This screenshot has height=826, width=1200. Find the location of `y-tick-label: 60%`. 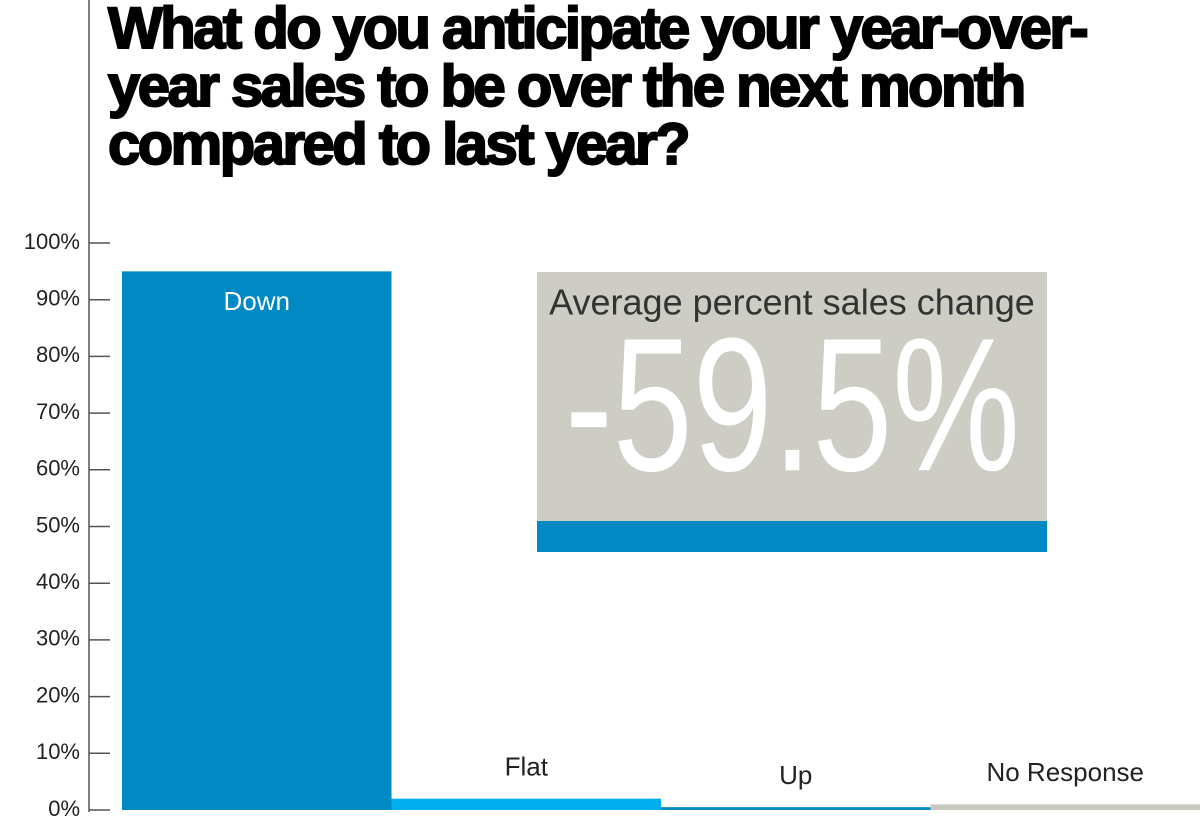

y-tick-label: 60% is located at coordinates (58, 468).